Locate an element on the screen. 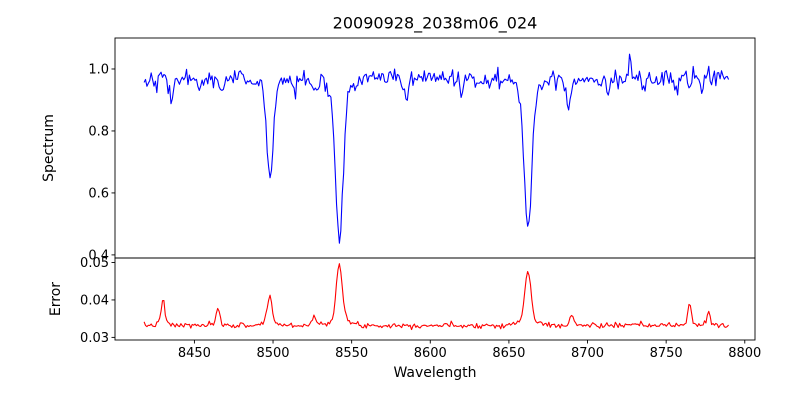  y-axis-label-error: Error is located at coordinates (56, 299).